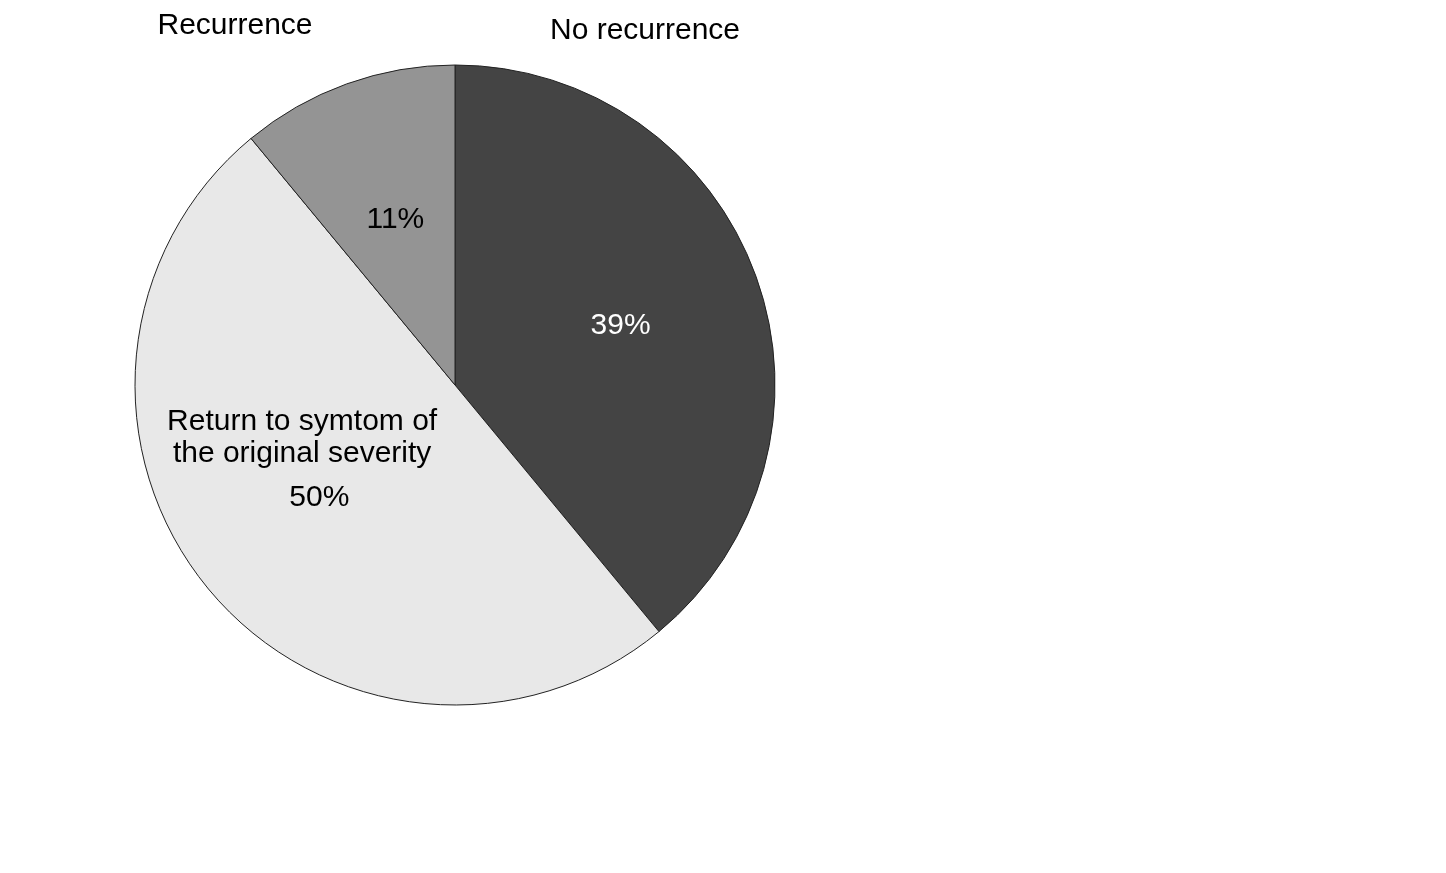 The height and width of the screenshot is (873, 1446). Describe the element at coordinates (319, 496) in the screenshot. I see `data-label: 50%` at that location.